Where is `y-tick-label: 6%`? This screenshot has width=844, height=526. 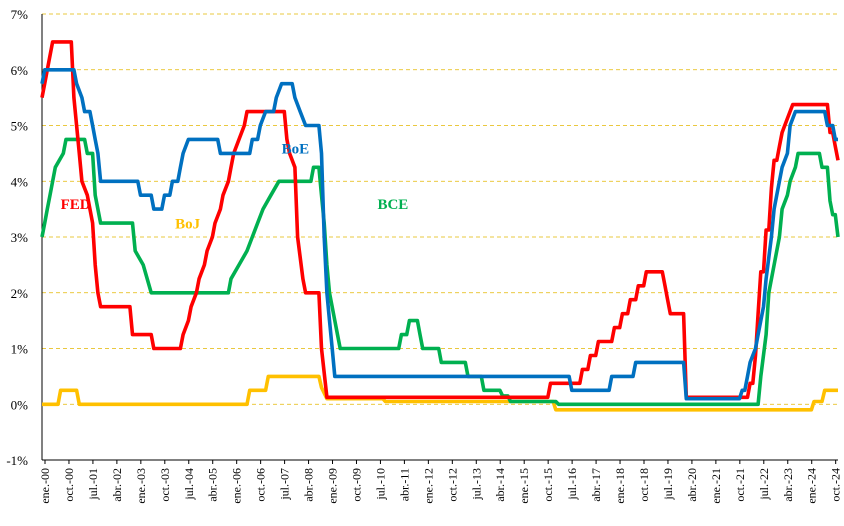
y-tick-label: 6% is located at coordinates (20, 70).